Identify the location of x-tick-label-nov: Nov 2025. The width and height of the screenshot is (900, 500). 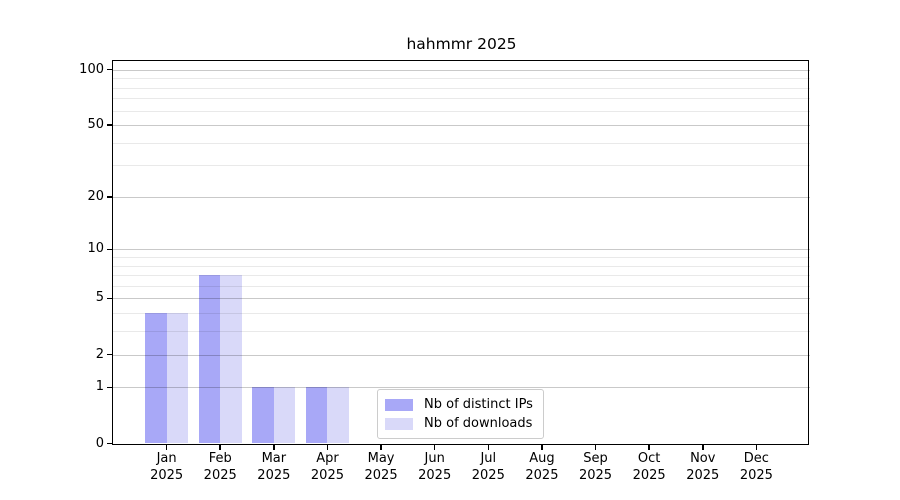
(703, 467).